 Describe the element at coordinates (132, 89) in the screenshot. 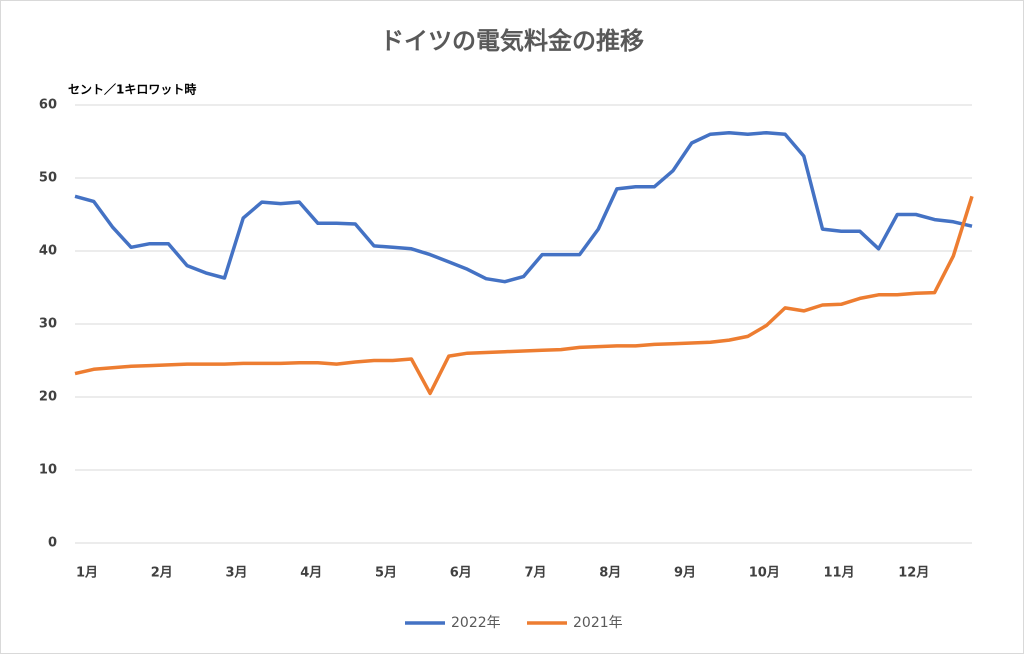

I see `y-axis-label: セント／1キロワット時` at that location.